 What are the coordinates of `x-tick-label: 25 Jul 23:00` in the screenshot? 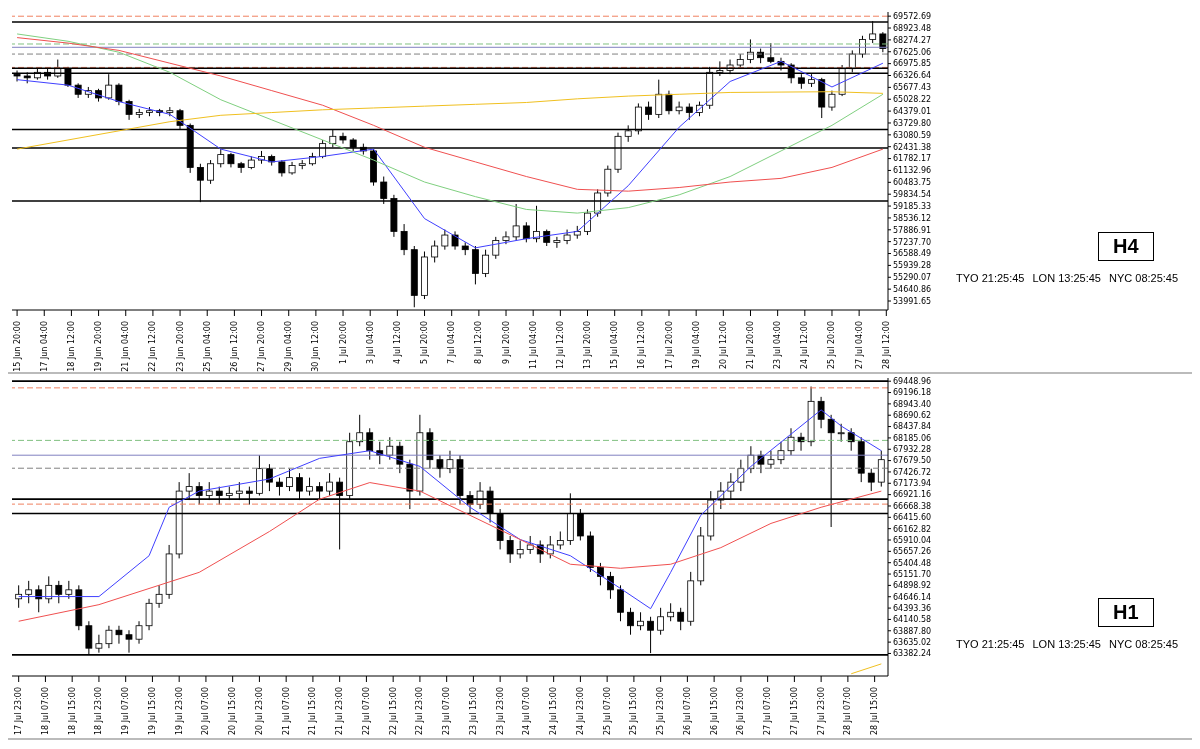 It's located at (661, 711).